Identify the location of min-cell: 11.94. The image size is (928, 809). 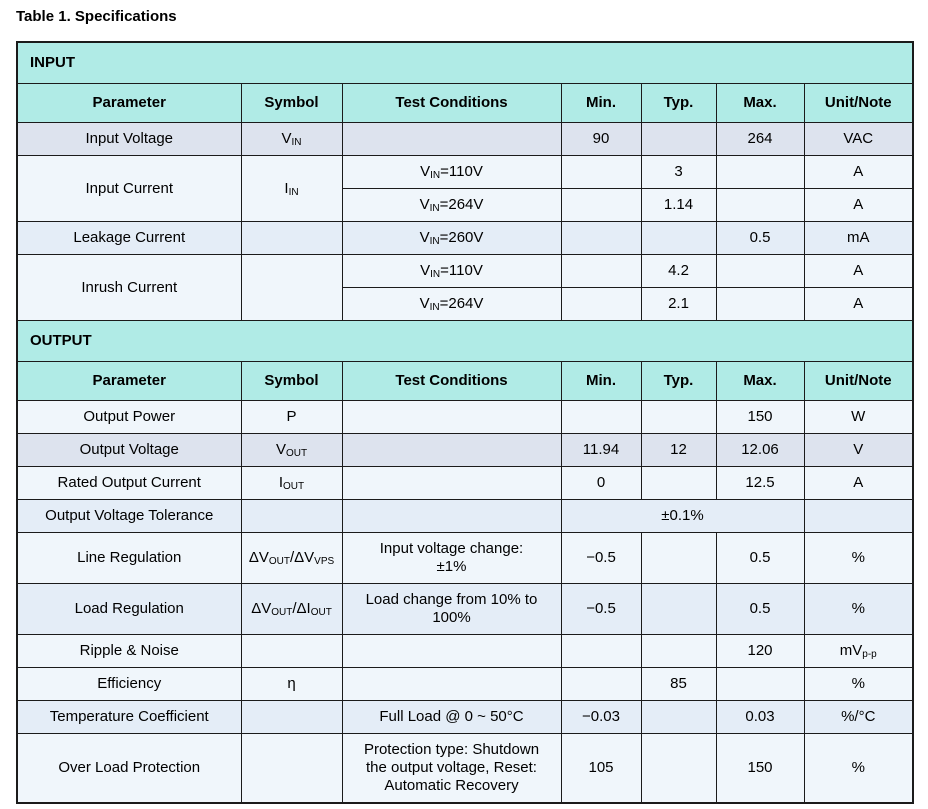
(601, 450).